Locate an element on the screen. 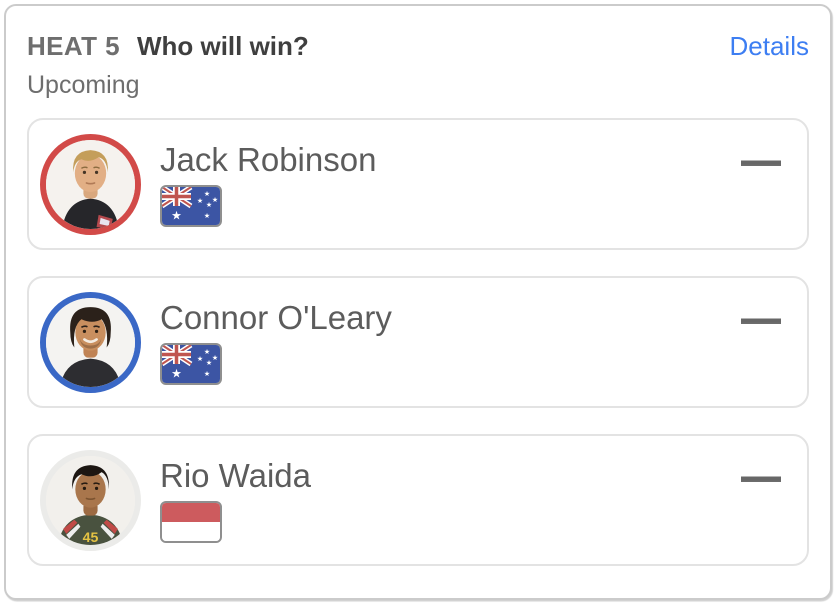 This screenshot has height=604, width=836. avatar: 45 is located at coordinates (90, 500).